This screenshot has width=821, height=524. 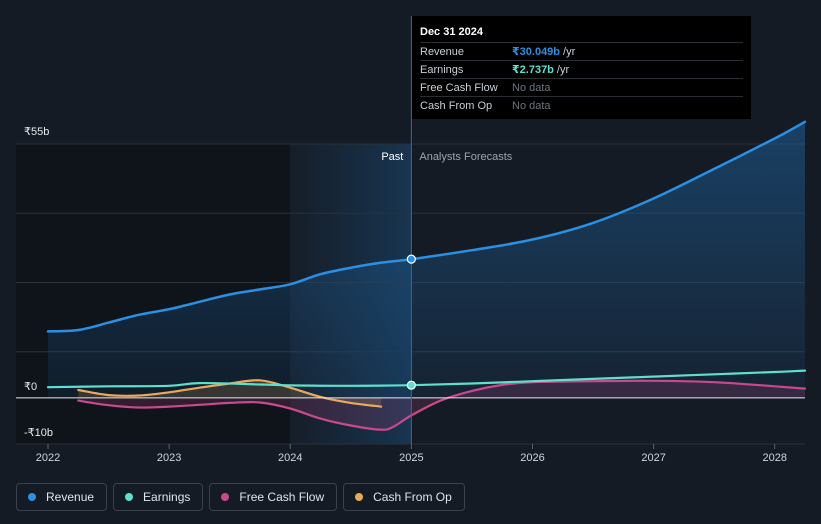 What do you see at coordinates (290, 458) in the screenshot?
I see `x-tick-label: 2024` at bounding box center [290, 458].